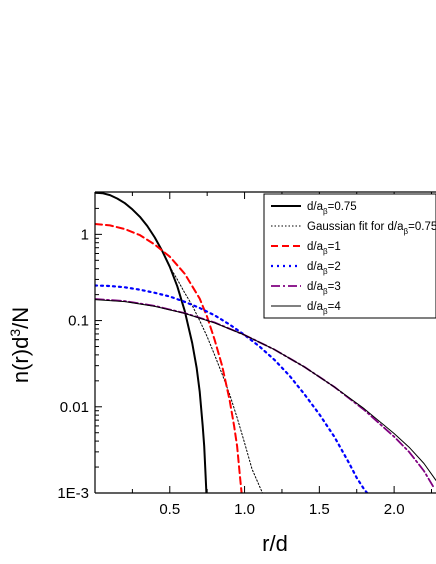 The image size is (436, 564). Describe the element at coordinates (20, 360) in the screenshot. I see `y-axis-title-base: n(r)d` at that location.